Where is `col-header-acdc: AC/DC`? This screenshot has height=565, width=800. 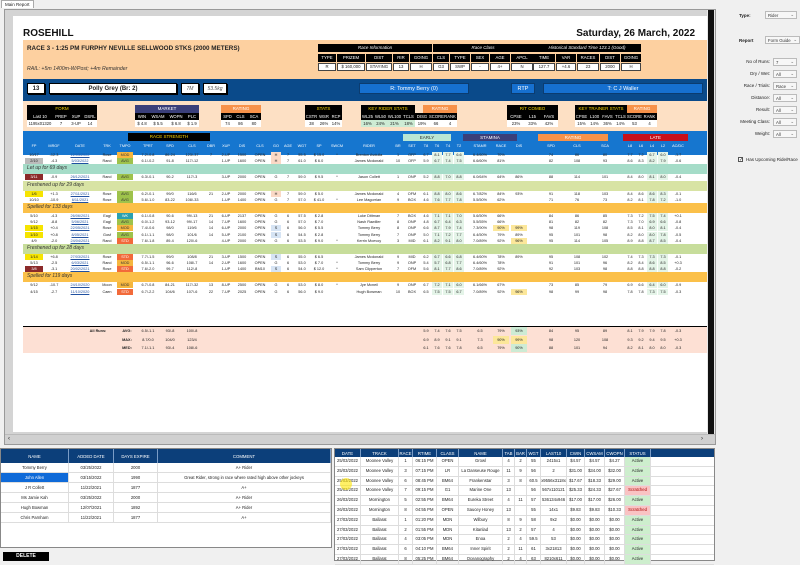 col-header-acdc: AC/DC is located at coordinates (678, 146).